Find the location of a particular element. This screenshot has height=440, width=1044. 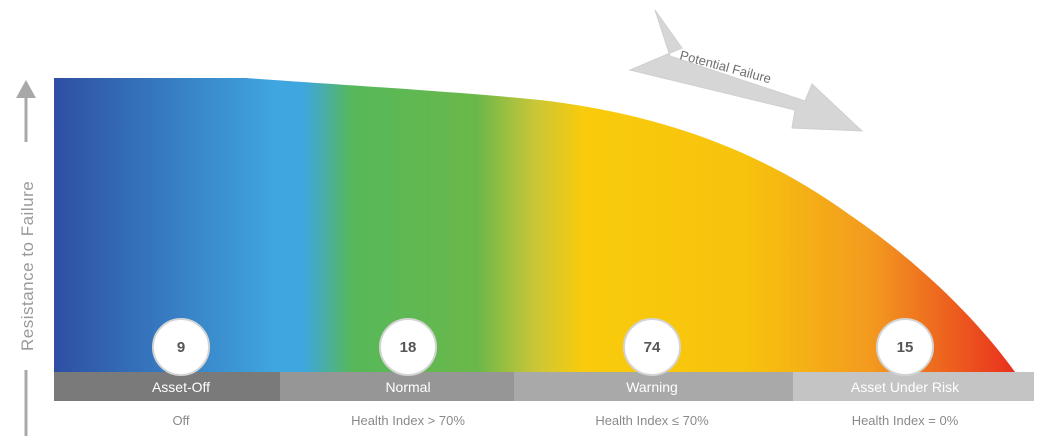

potential-failure-arrow-icon is located at coordinates (746, 70).